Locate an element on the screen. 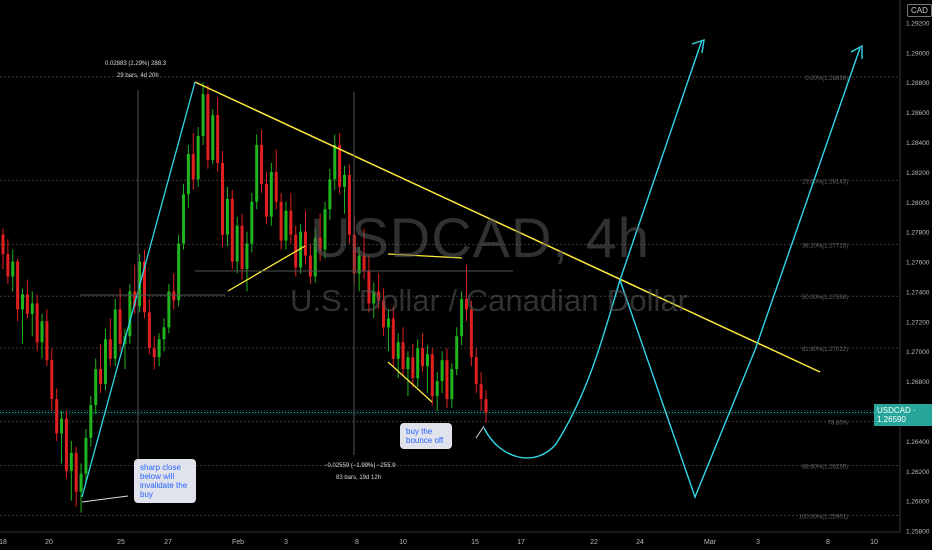 The height and width of the screenshot is (550, 932). fib-label: 61.80%(1.27022) is located at coordinates (825, 350).